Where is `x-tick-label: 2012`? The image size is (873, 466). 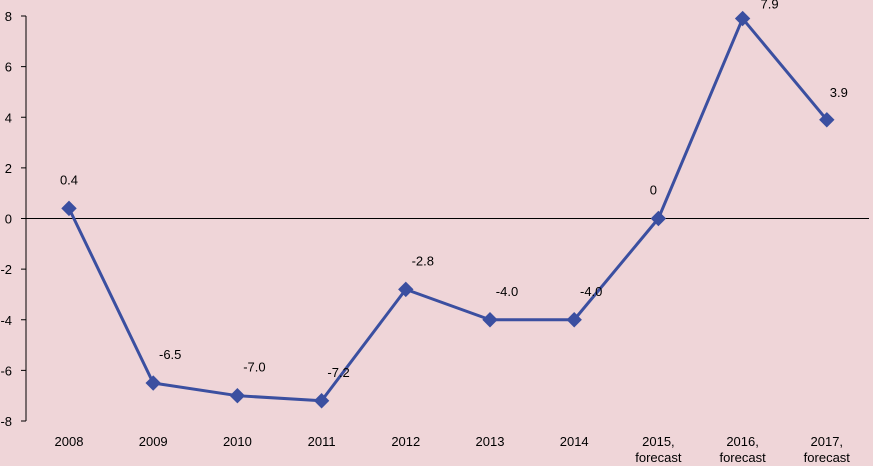
x-tick-label: 2012 is located at coordinates (405, 441).